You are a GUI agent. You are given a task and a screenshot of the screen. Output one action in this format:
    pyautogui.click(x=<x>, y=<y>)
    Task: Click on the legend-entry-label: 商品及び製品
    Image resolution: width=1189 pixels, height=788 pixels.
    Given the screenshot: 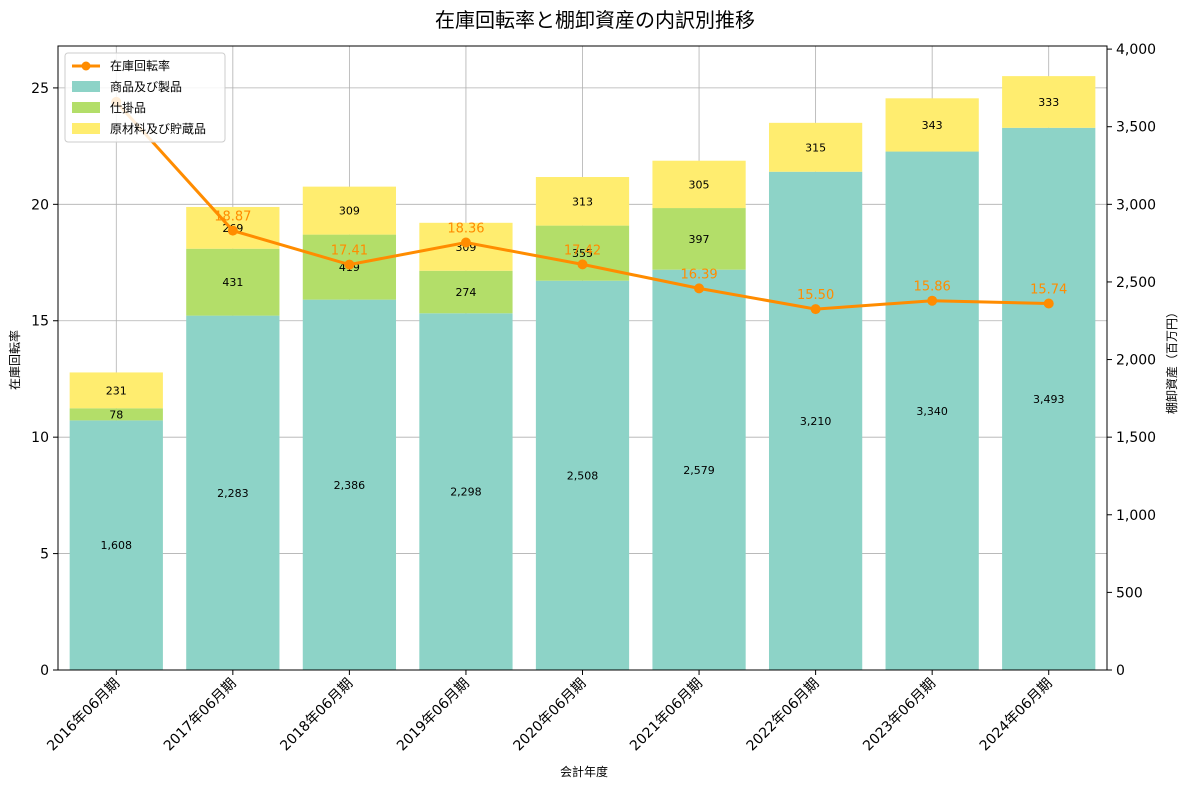 What is the action you would take?
    pyautogui.click(x=146, y=86)
    